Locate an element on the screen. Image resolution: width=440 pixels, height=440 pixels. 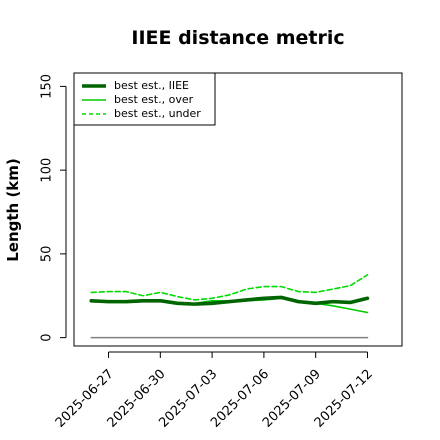
y-axis-label: Length (km) is located at coordinates (13, 210).